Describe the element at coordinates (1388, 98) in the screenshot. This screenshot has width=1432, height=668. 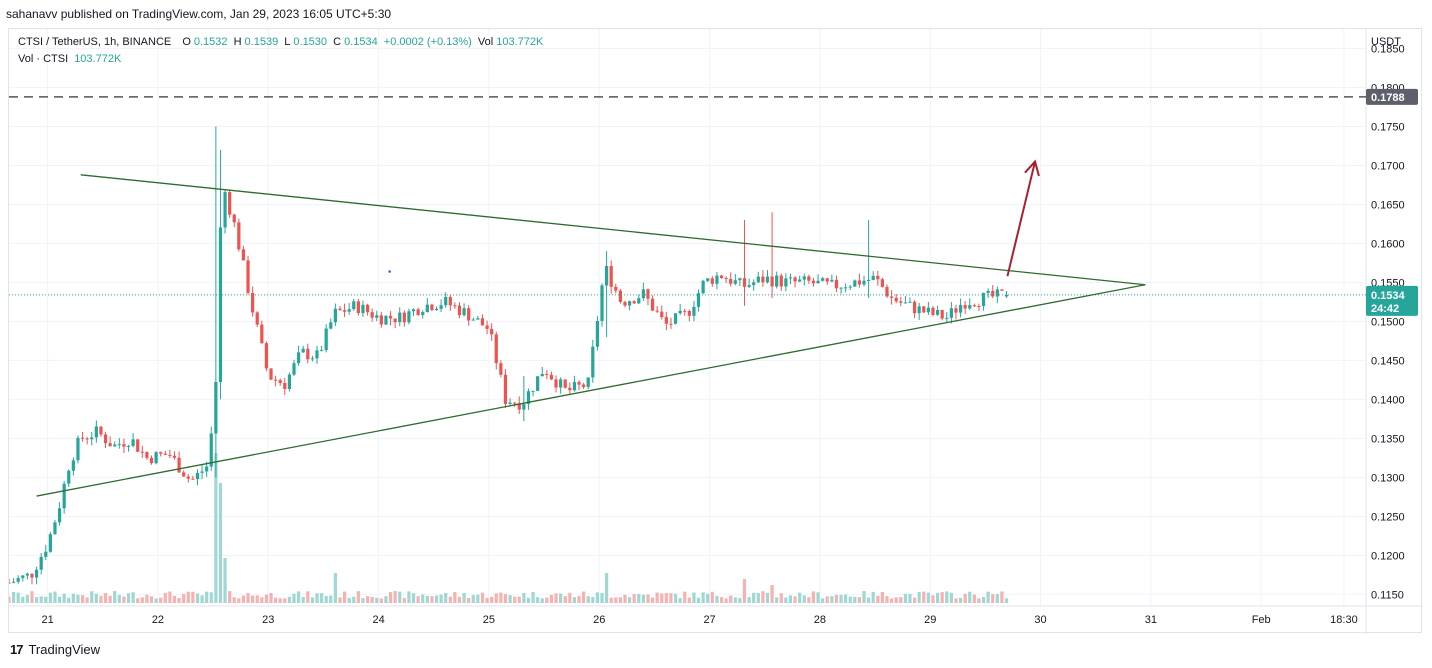
I see `resistance-price-label: 0.1788` at that location.